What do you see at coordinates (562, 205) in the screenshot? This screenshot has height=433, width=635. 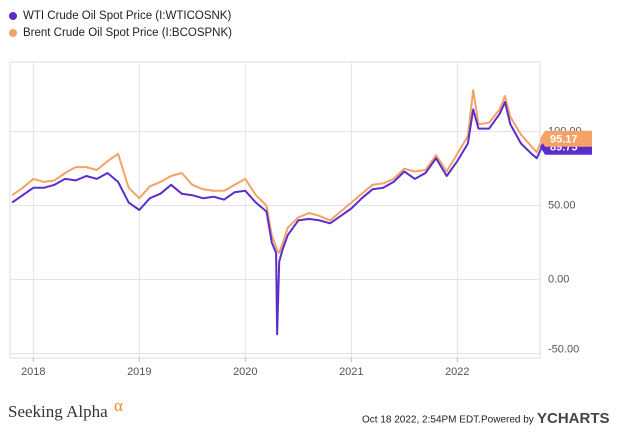 I see `y-tick-label: 50.00` at bounding box center [562, 205].